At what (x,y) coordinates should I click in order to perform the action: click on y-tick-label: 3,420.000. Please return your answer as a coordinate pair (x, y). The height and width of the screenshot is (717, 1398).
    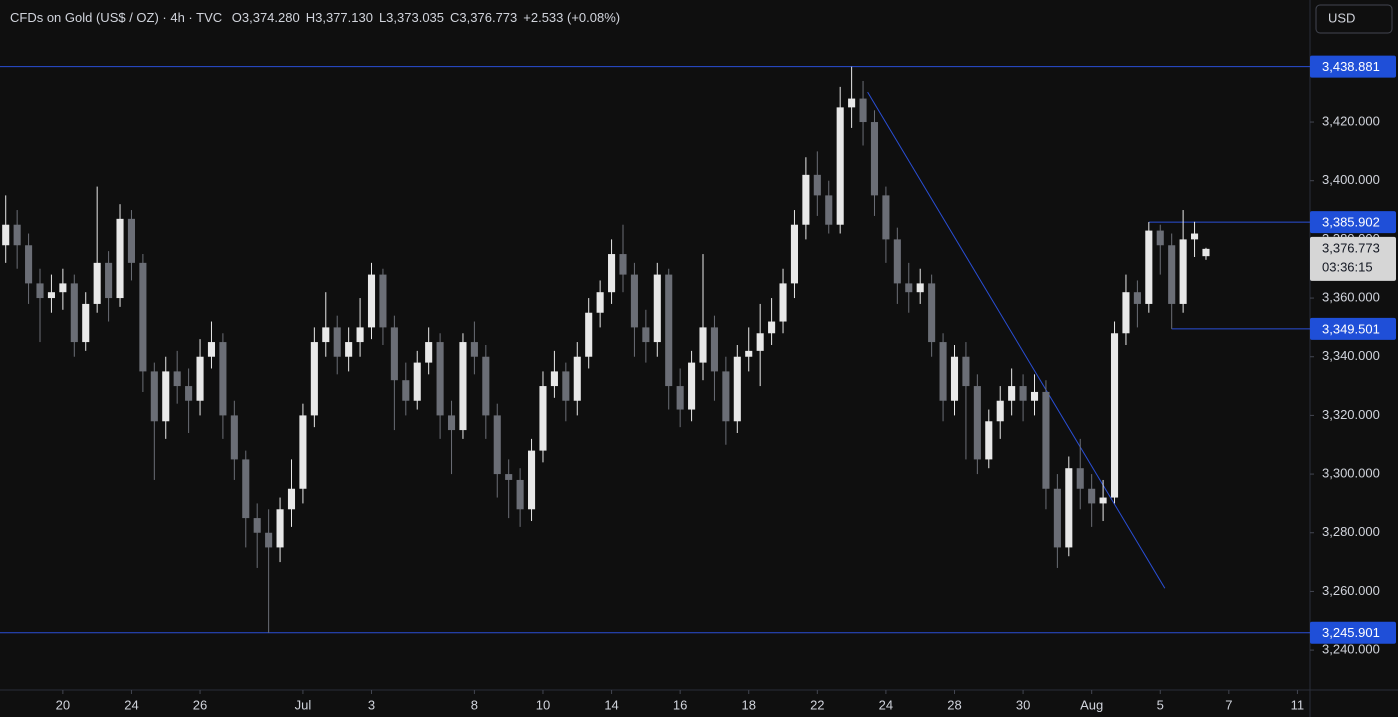
    Looking at the image, I should click on (1351, 120).